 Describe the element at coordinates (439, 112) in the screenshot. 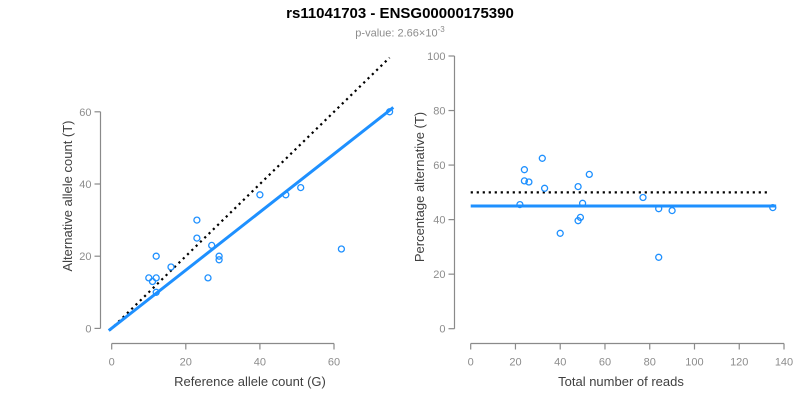

I see `y-tick-label: 80` at that location.